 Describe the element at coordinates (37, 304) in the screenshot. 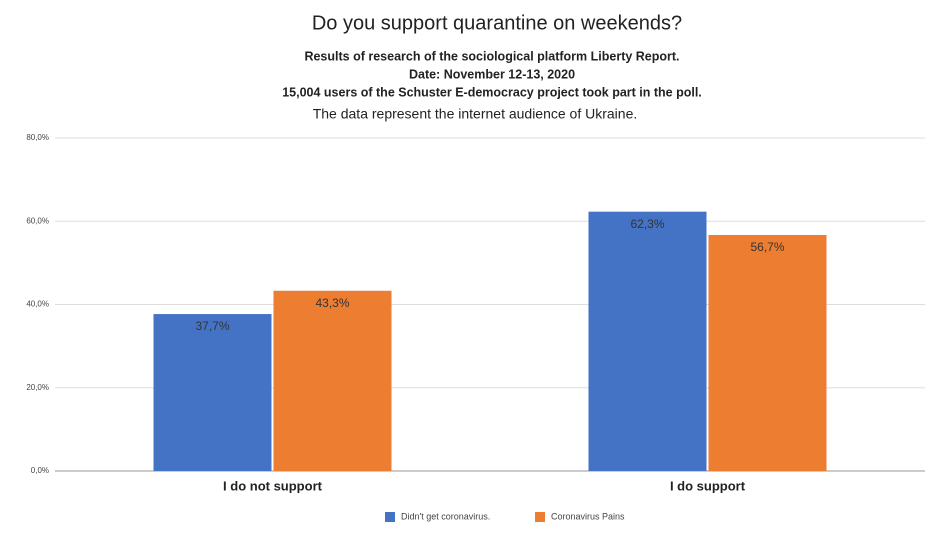

I see `y-tick-label: 40,0%` at that location.